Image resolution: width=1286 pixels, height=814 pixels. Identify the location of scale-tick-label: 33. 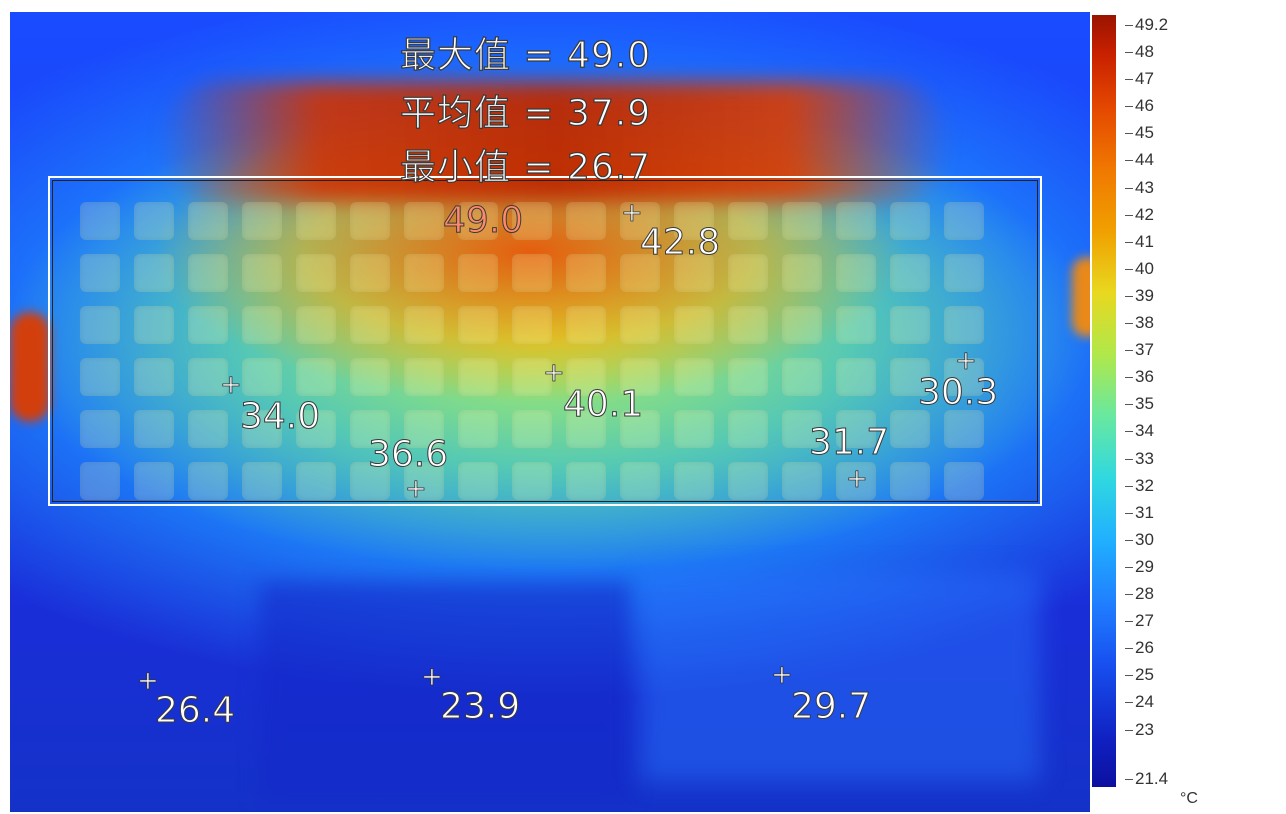
(1139, 458).